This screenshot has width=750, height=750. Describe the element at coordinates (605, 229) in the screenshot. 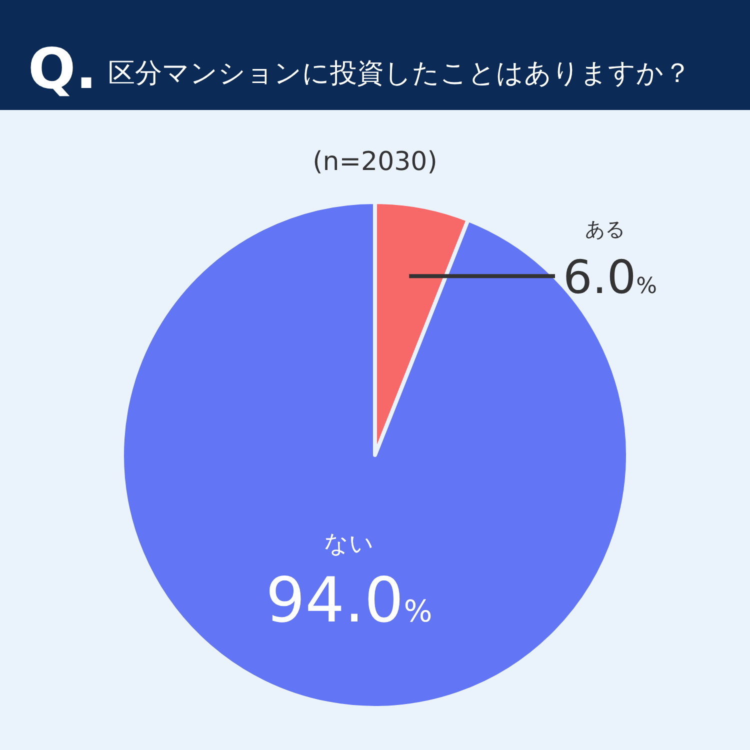

I see `slice-label: ある` at that location.